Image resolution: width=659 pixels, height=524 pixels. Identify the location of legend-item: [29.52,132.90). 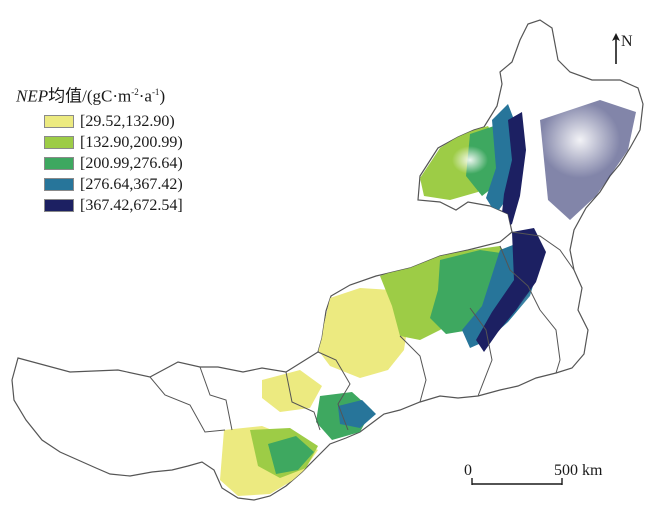
(109, 121).